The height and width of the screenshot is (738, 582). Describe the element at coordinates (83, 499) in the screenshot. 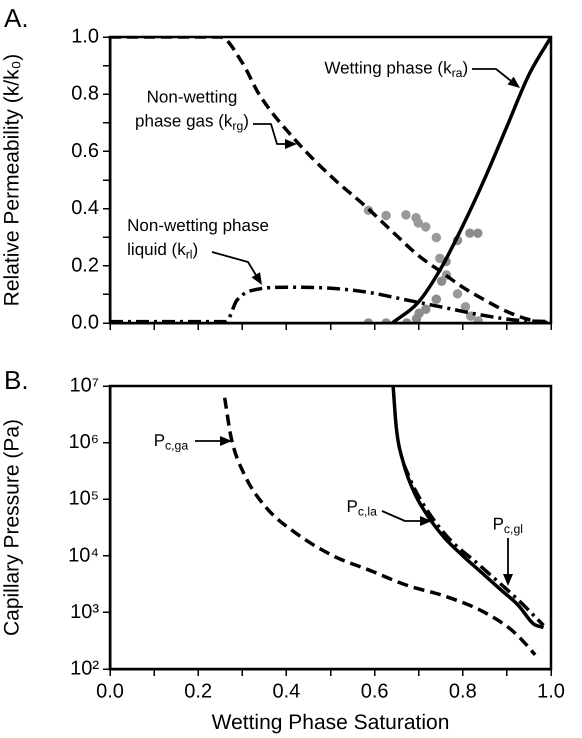

I see `y-tick-label: 10⁵` at that location.